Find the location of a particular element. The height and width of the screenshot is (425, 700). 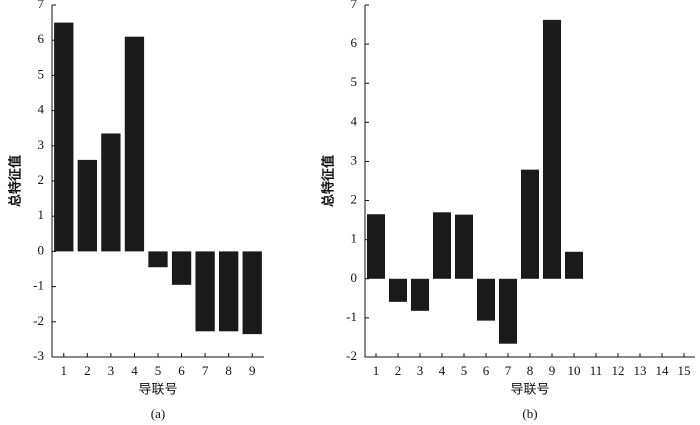

caption: (a) is located at coordinates (158, 413).